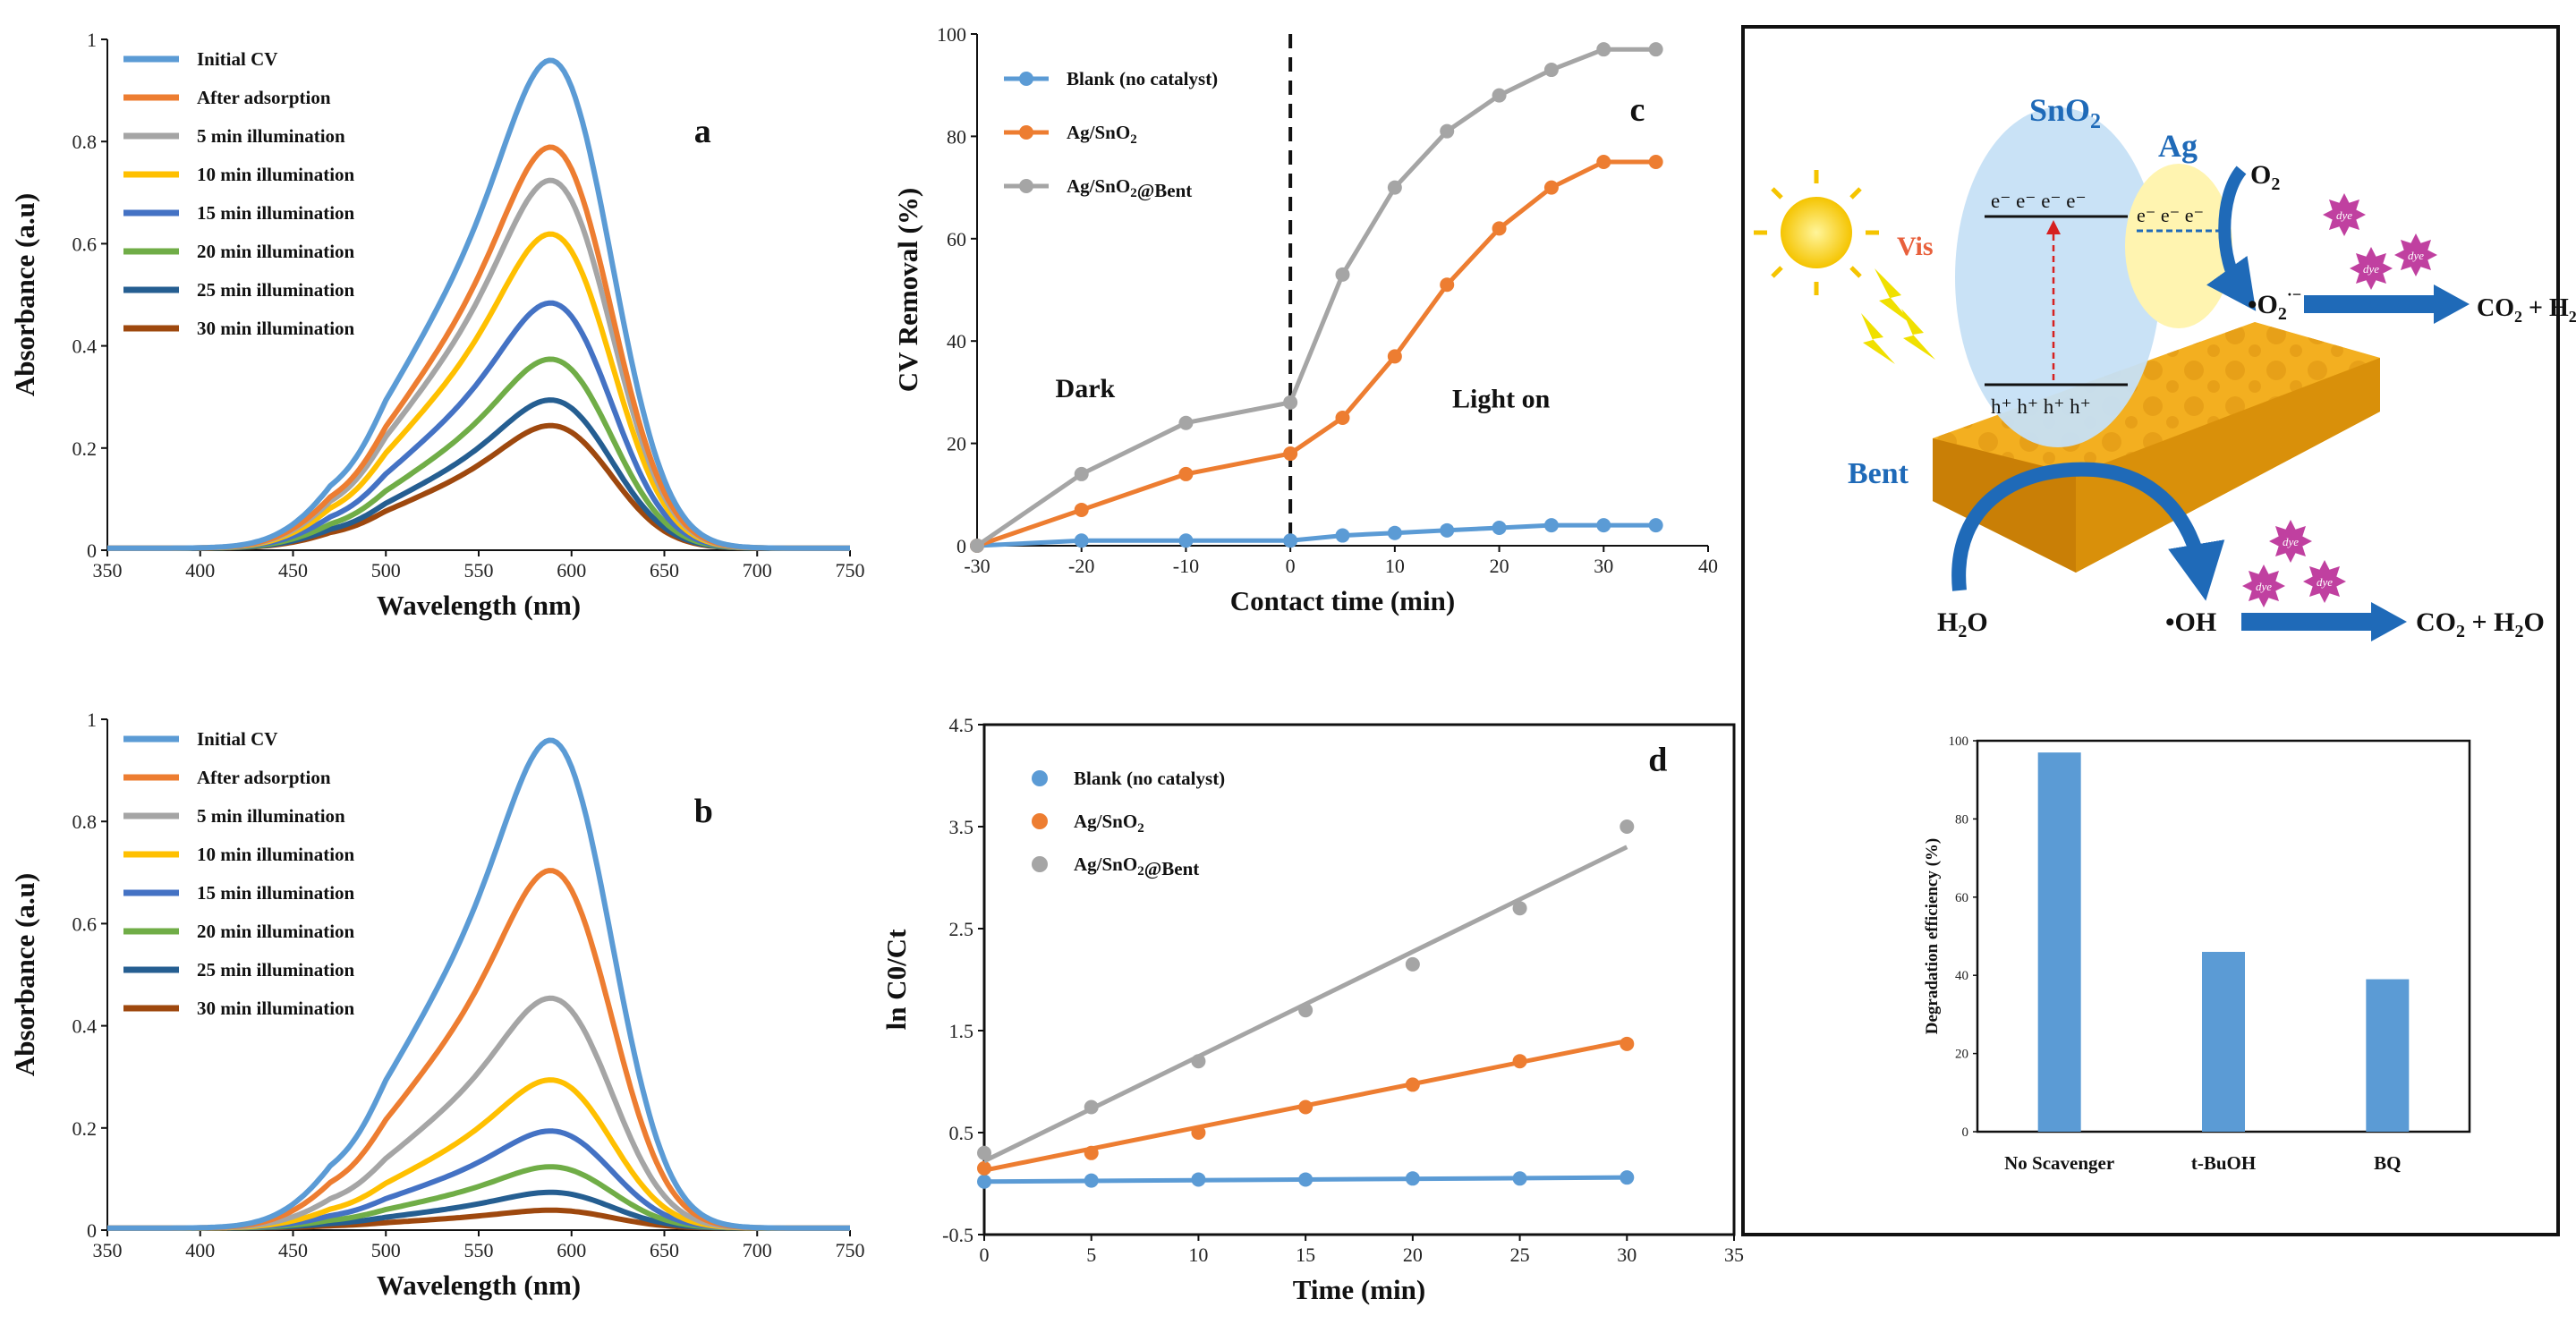 This screenshot has height=1333, width=2576. I want to click on legend-label: Ag/SnO2@Bent, so click(1136, 866).